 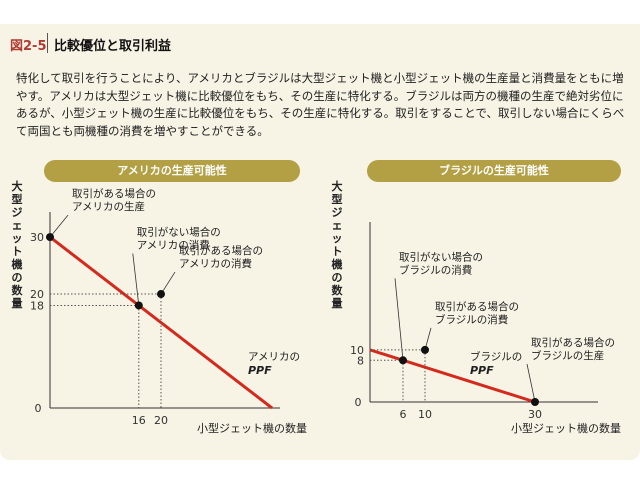 I want to click on us-y-tick-label: 20, so click(x=37, y=294).